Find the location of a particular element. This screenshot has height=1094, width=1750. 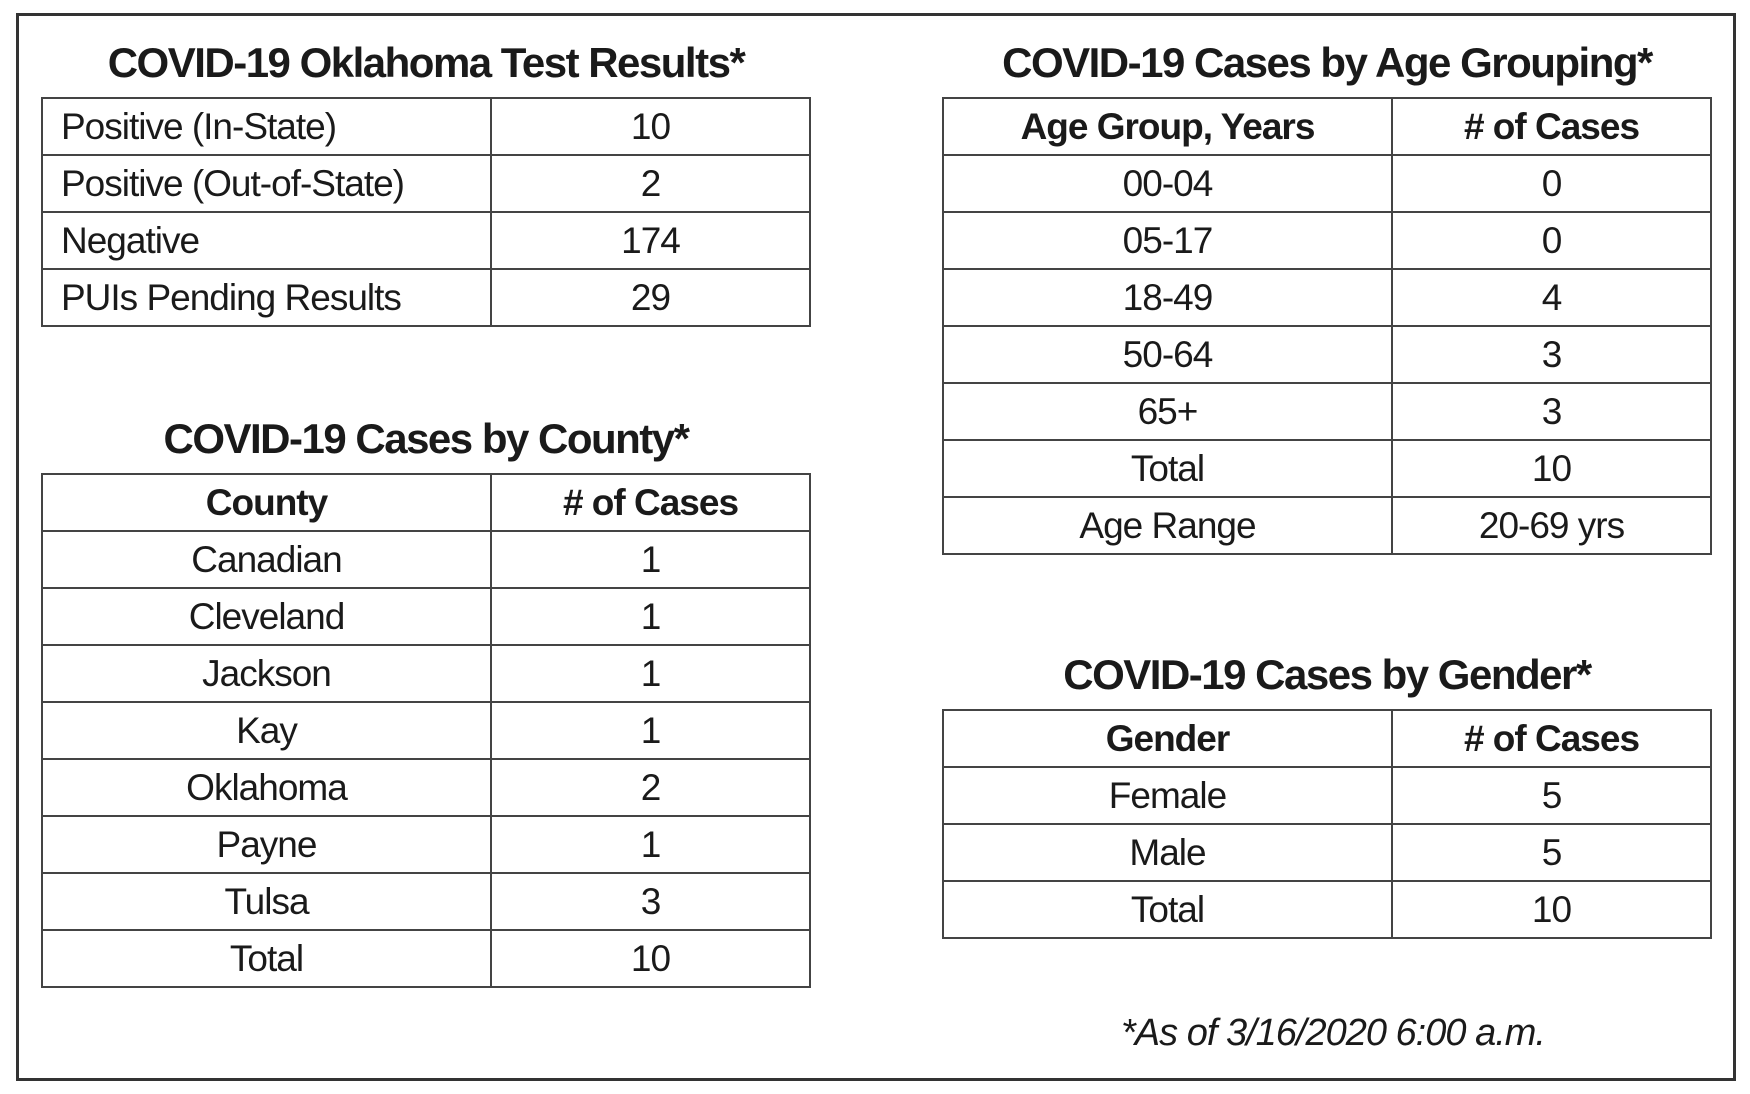

row: Cleveland 1 is located at coordinates (426, 616).